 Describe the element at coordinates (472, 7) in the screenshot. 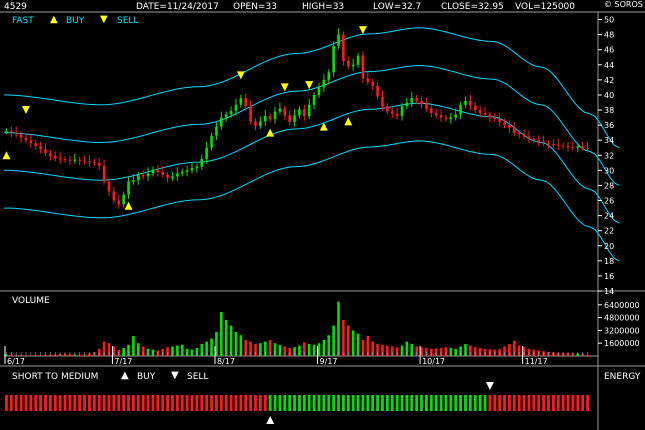

I see `header-close: CLOSE=32.95` at that location.